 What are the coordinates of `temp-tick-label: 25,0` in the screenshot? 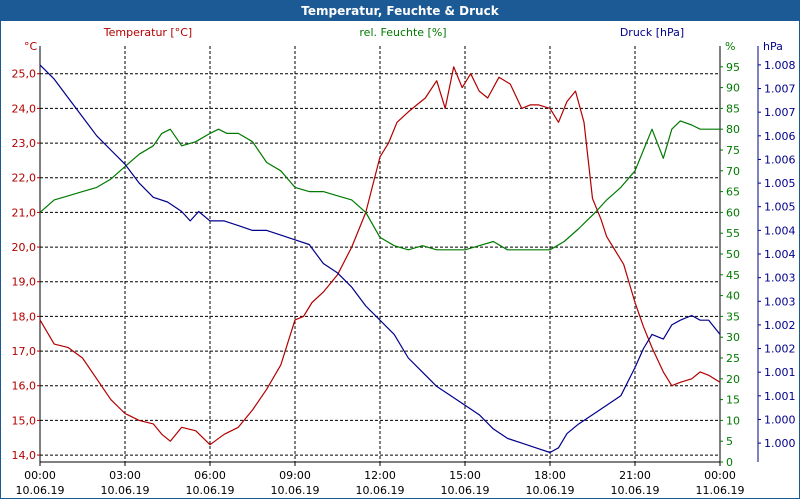 It's located at (24, 74).